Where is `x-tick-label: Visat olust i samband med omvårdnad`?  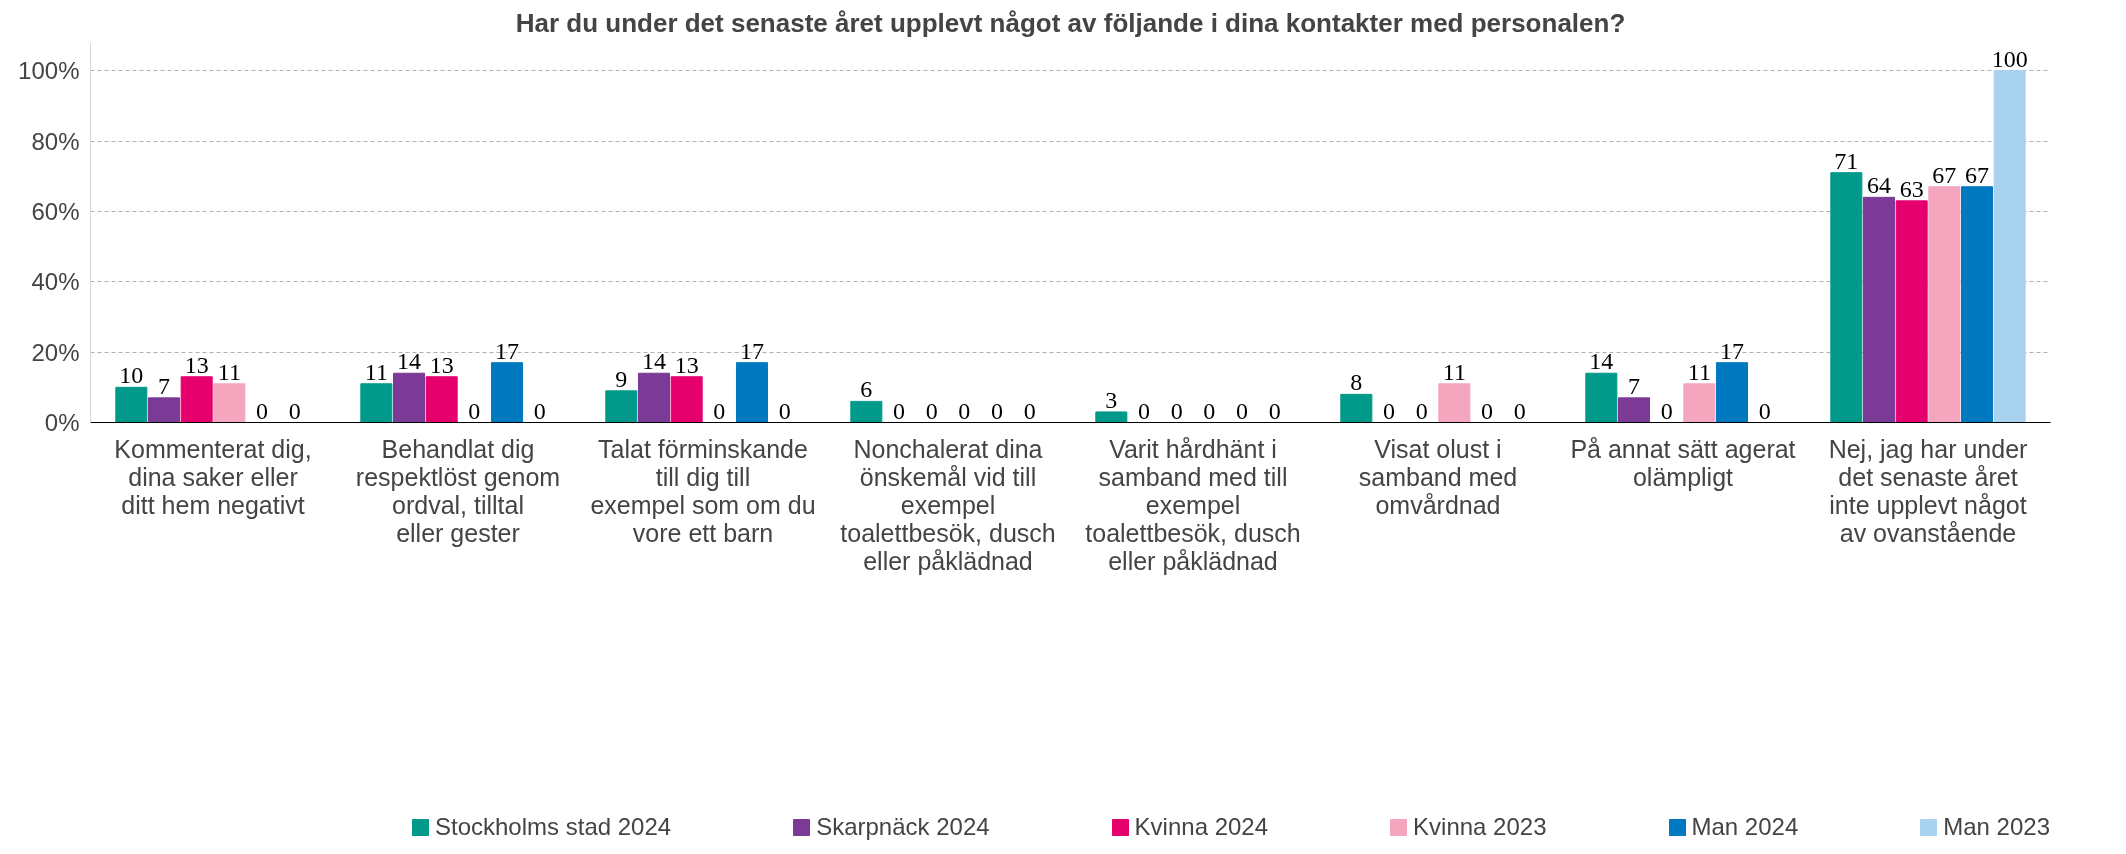 x-tick-label: Visat olust i samband med omvårdnad is located at coordinates (1438, 476).